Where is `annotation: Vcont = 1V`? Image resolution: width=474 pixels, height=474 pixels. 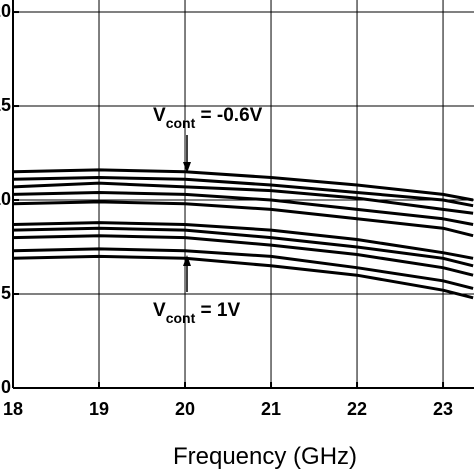 annotation: Vcont = 1V is located at coordinates (196, 313).